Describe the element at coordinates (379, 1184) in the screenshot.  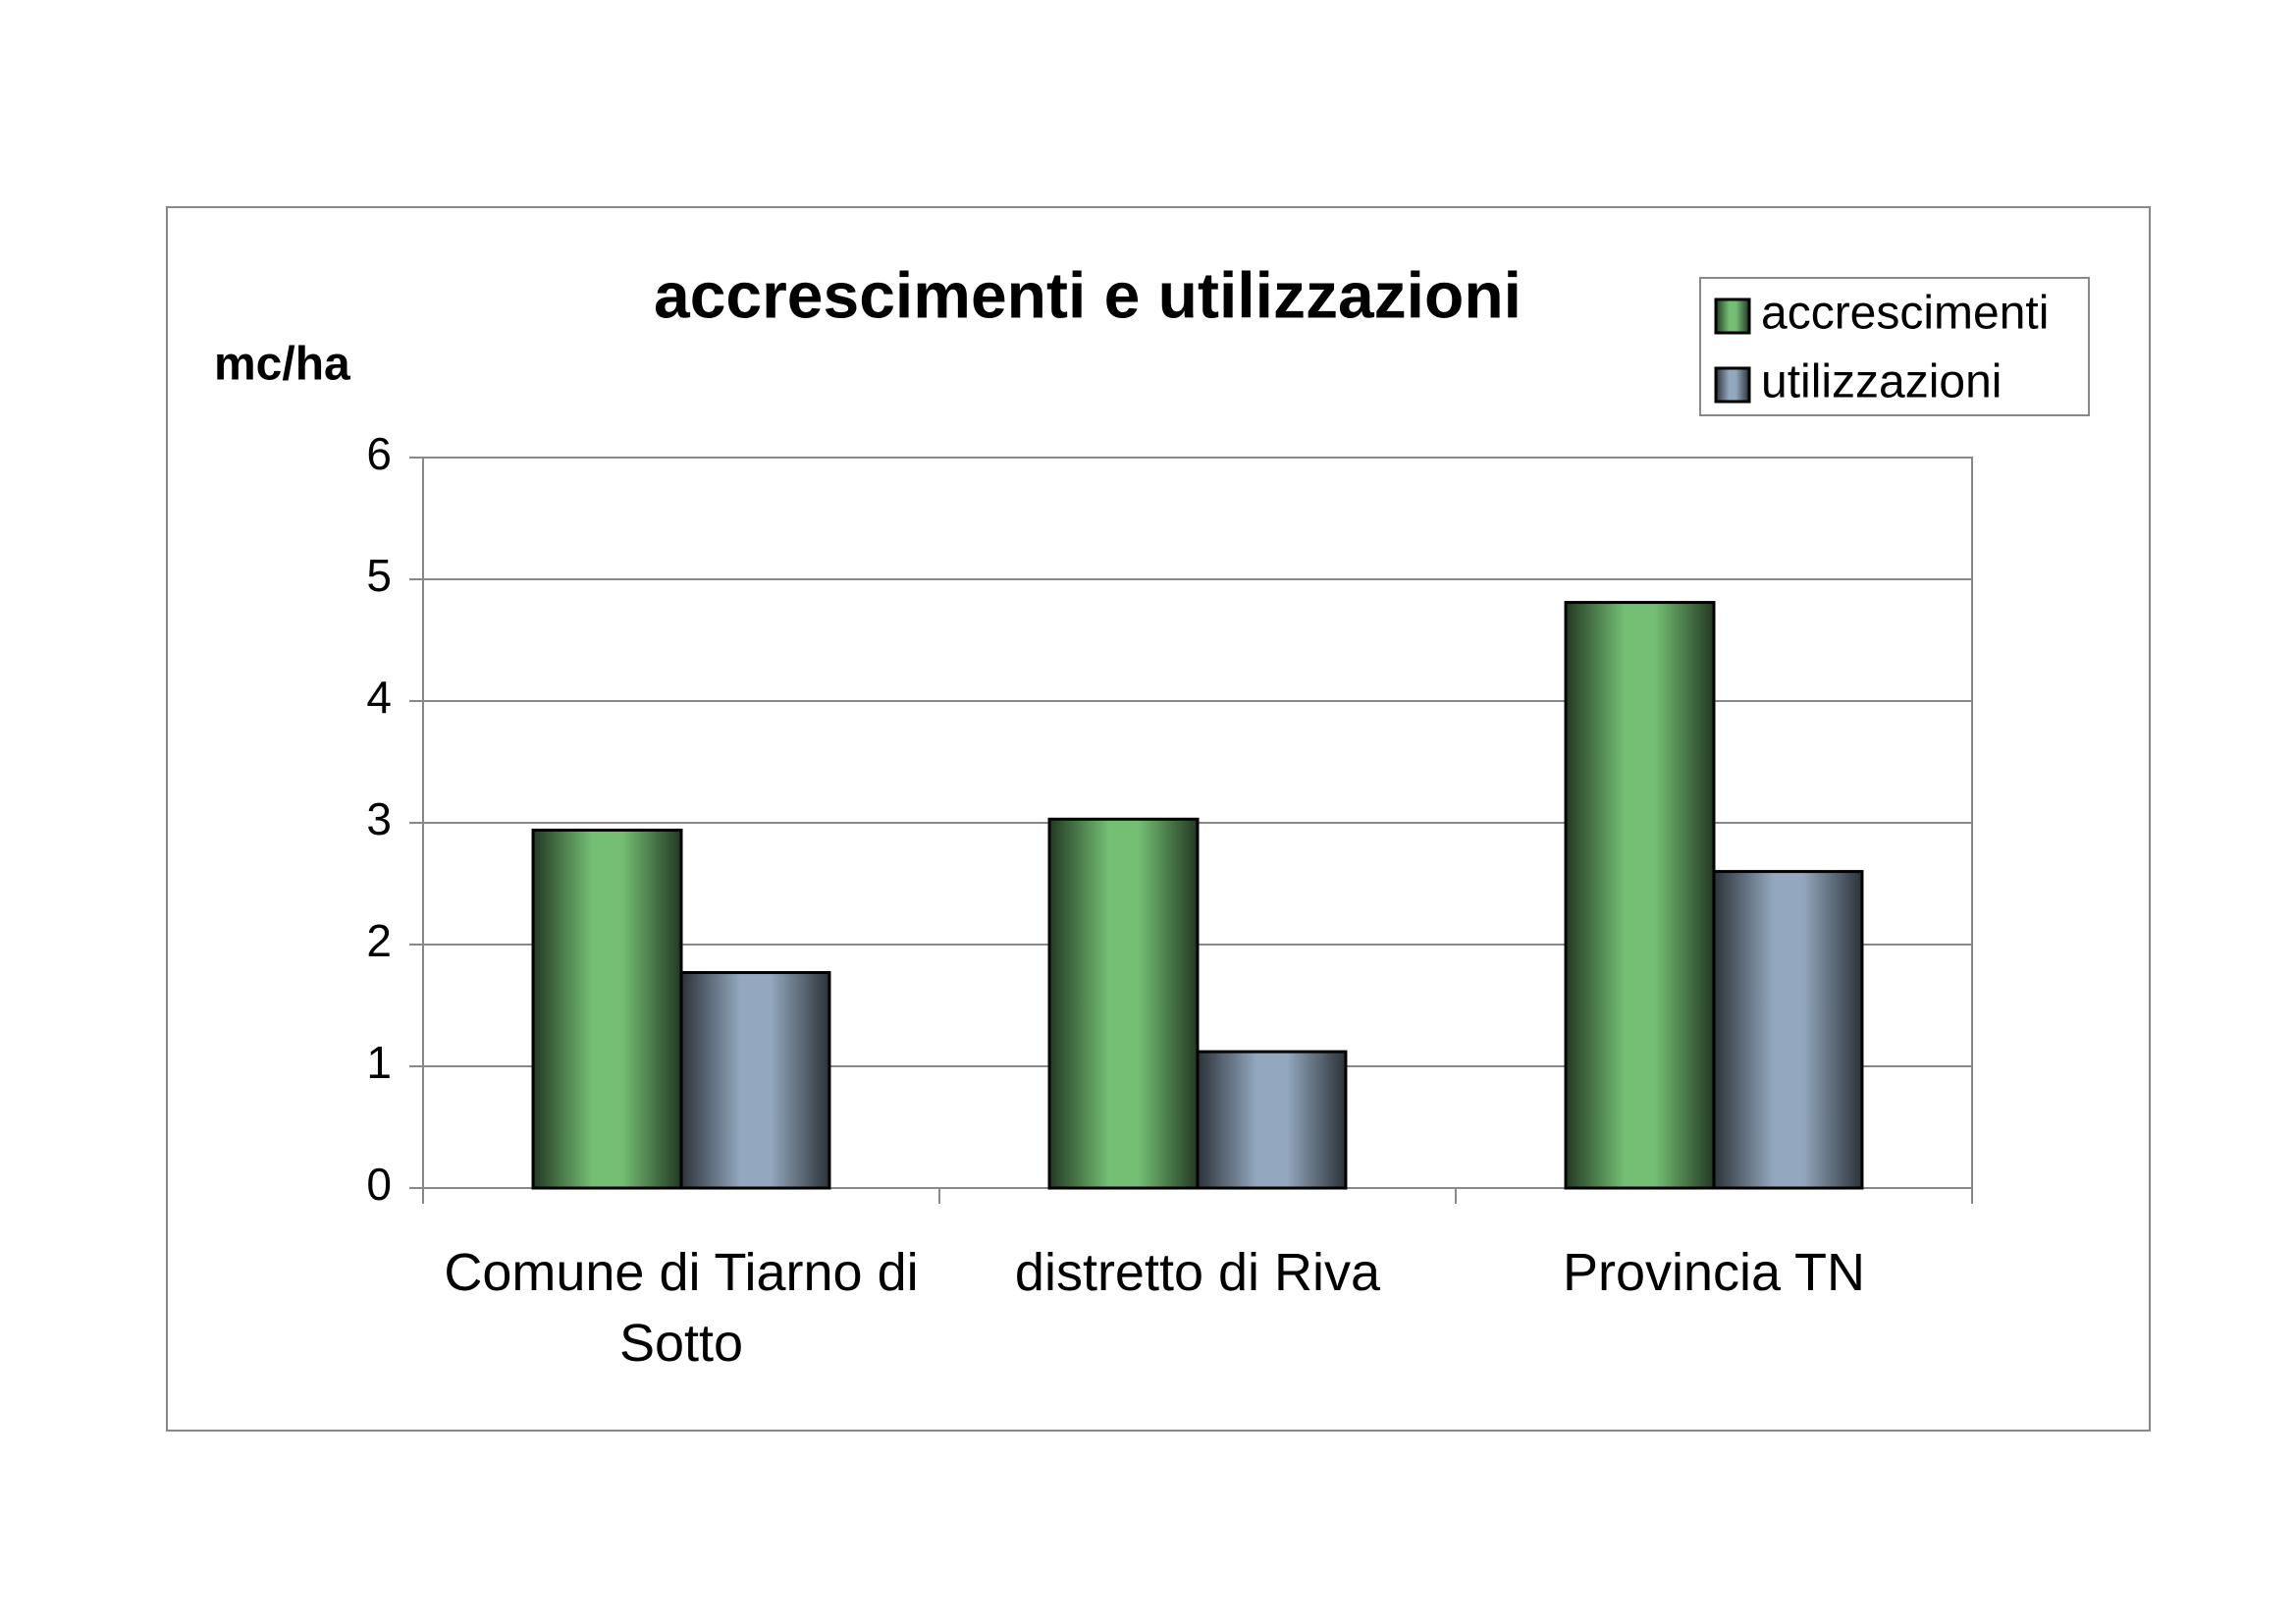
I see `y-tick-label: 0` at that location.